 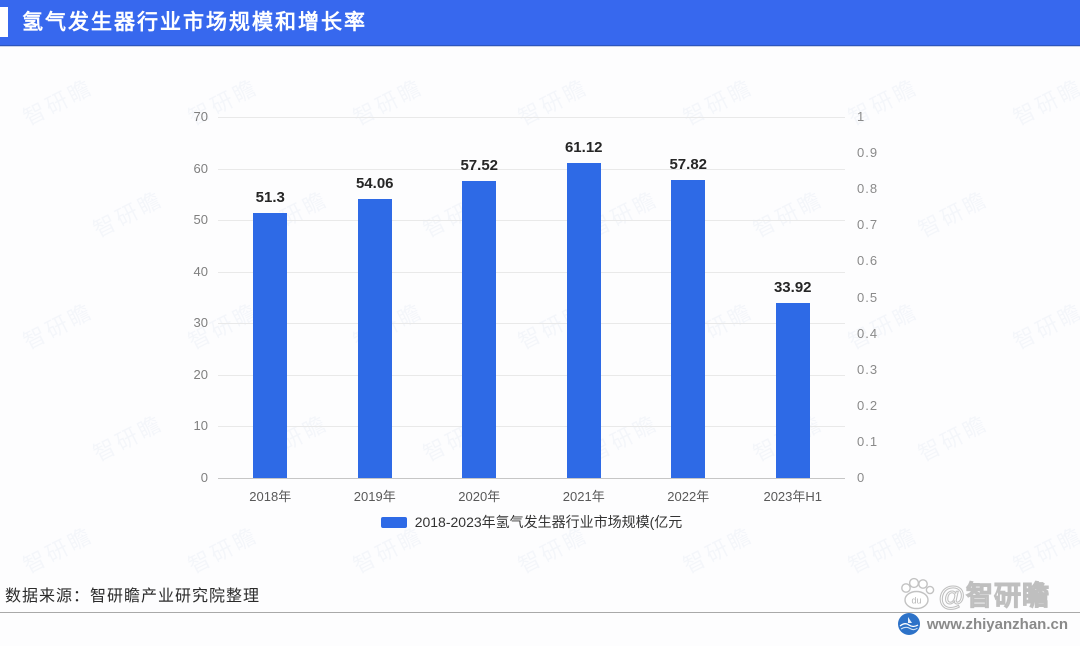 I want to click on legend-label: 2018-2023年氢气发生器行业市场规模(亿元, so click(x=548, y=522).